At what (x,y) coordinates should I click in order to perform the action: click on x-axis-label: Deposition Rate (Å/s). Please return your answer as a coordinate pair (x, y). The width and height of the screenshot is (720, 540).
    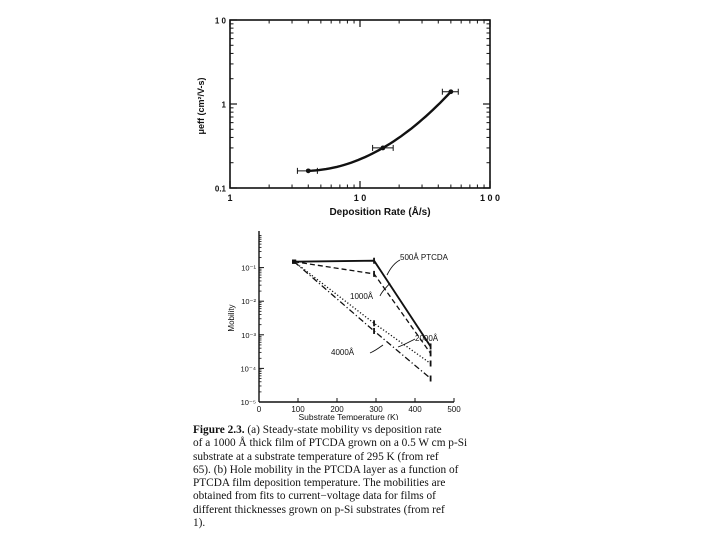
    Looking at the image, I should click on (379, 211).